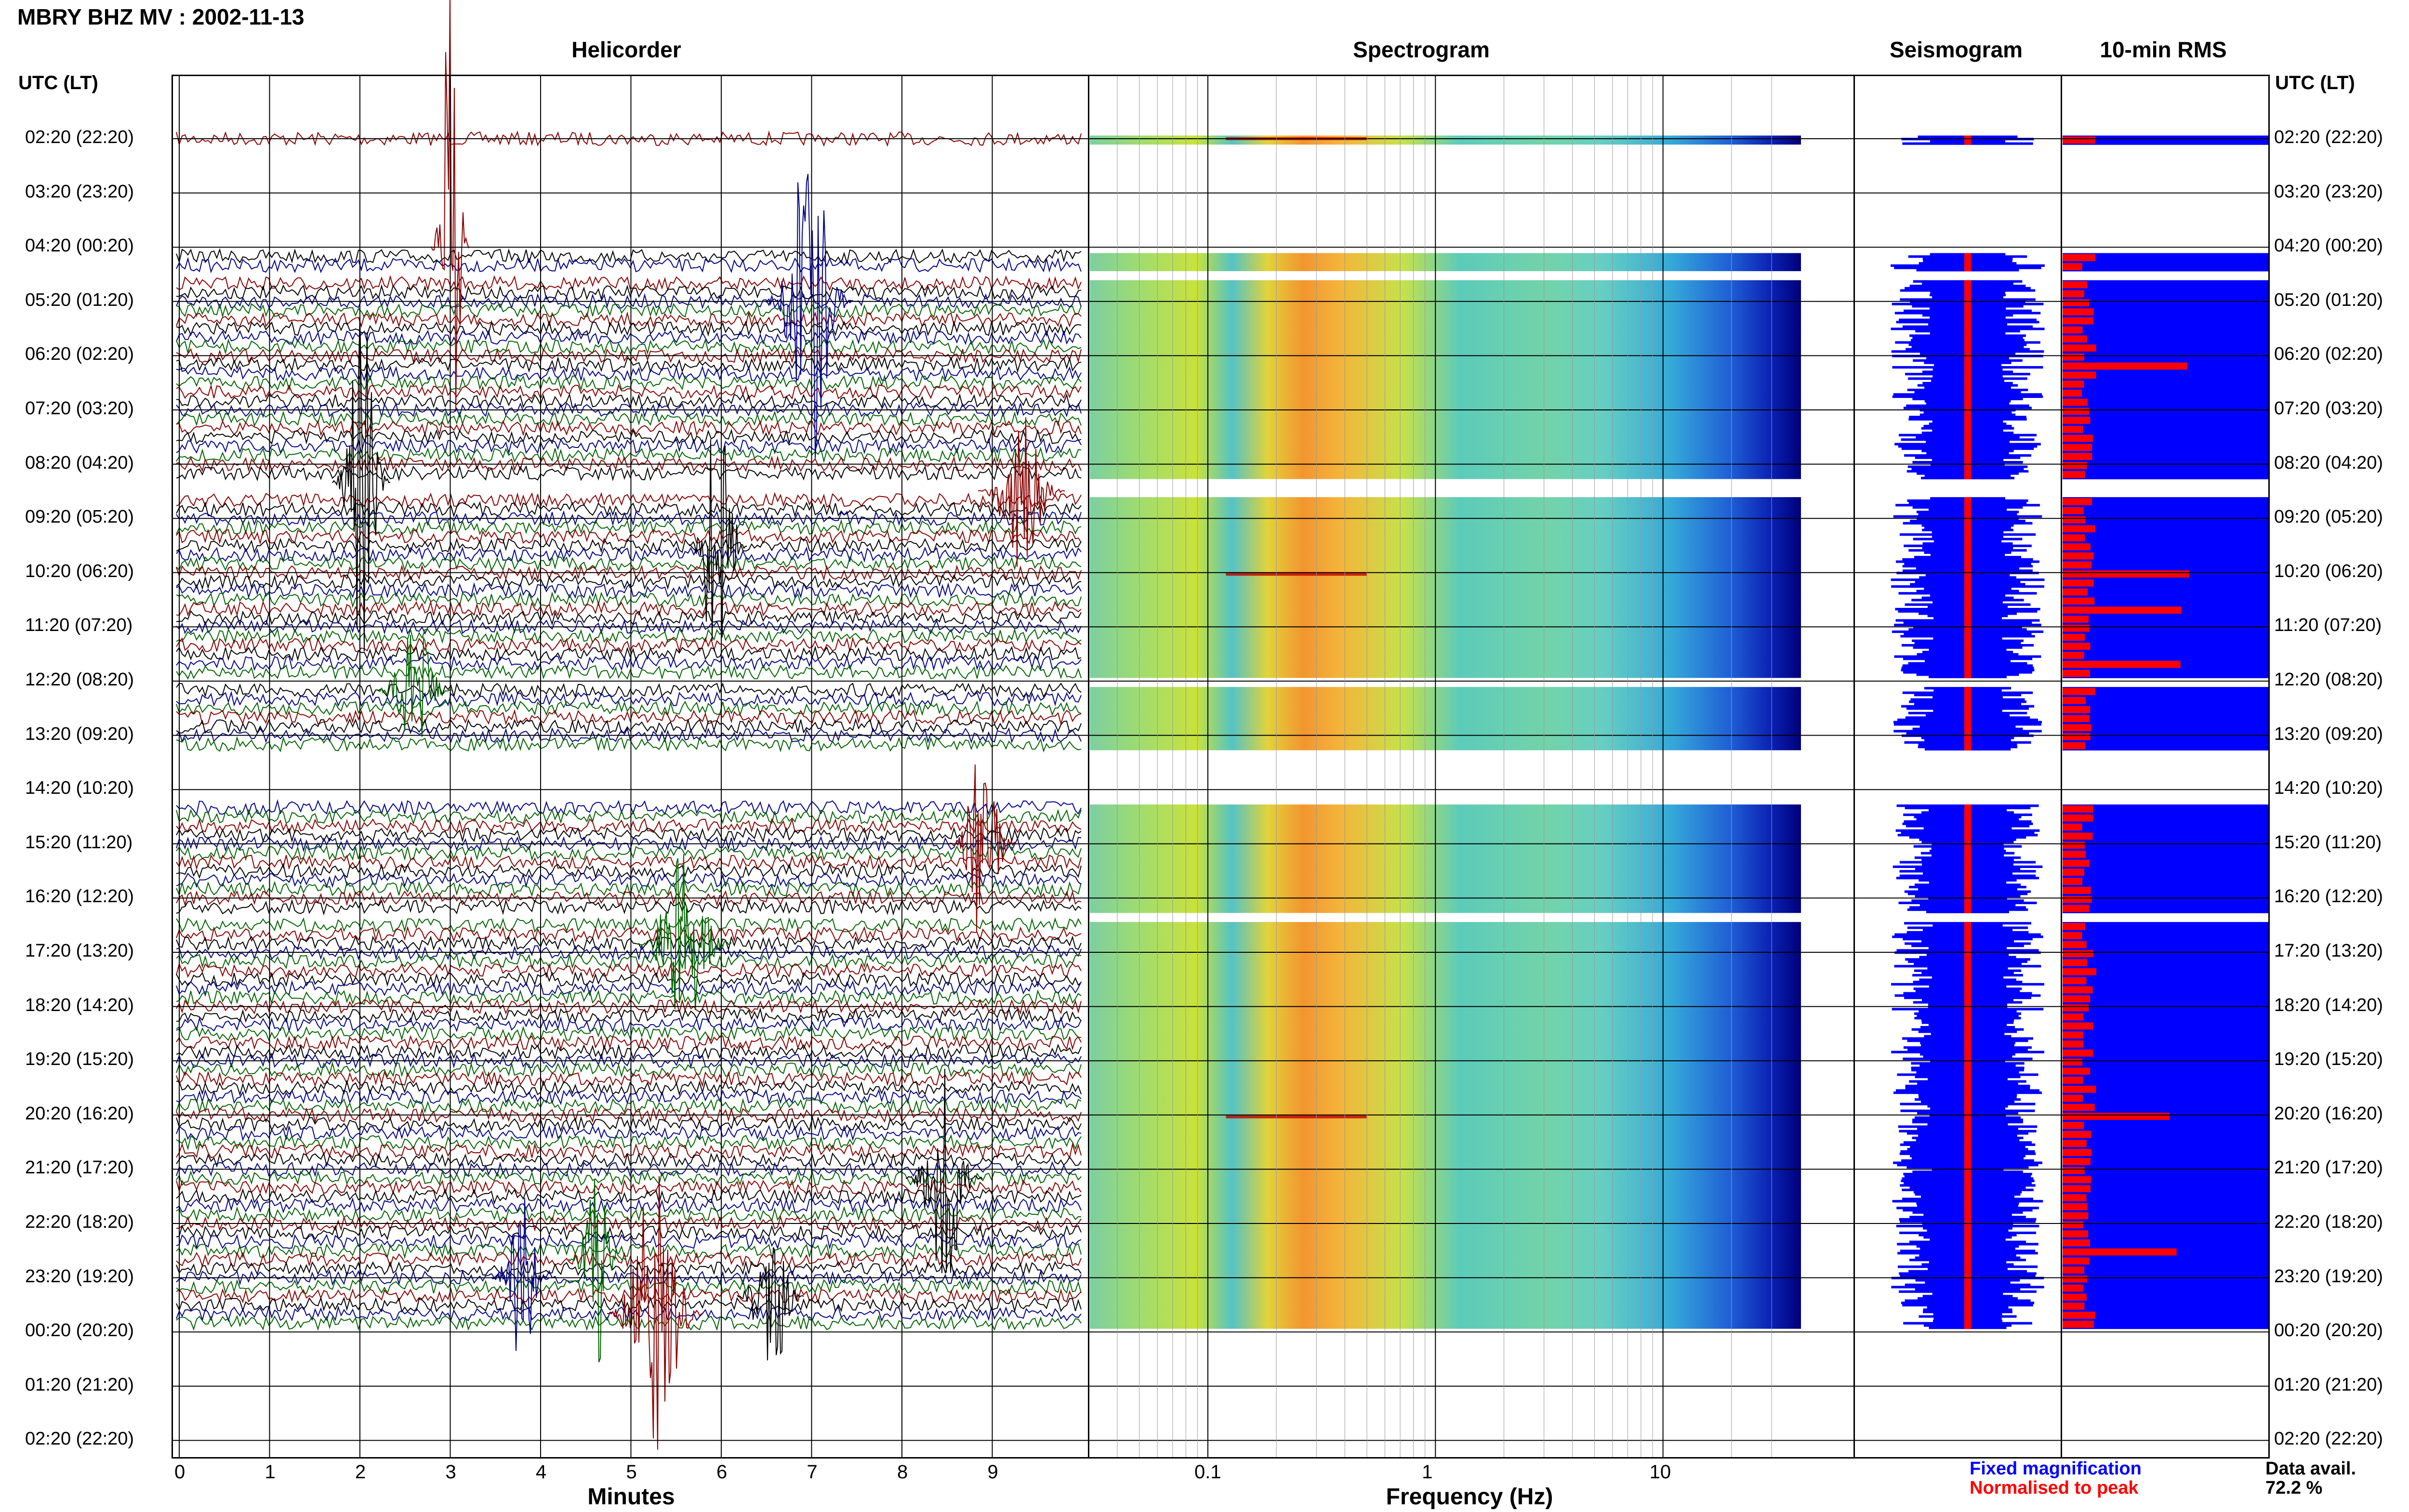  What do you see at coordinates (1445, 718) in the screenshot?
I see `spectrogram-band` at bounding box center [1445, 718].